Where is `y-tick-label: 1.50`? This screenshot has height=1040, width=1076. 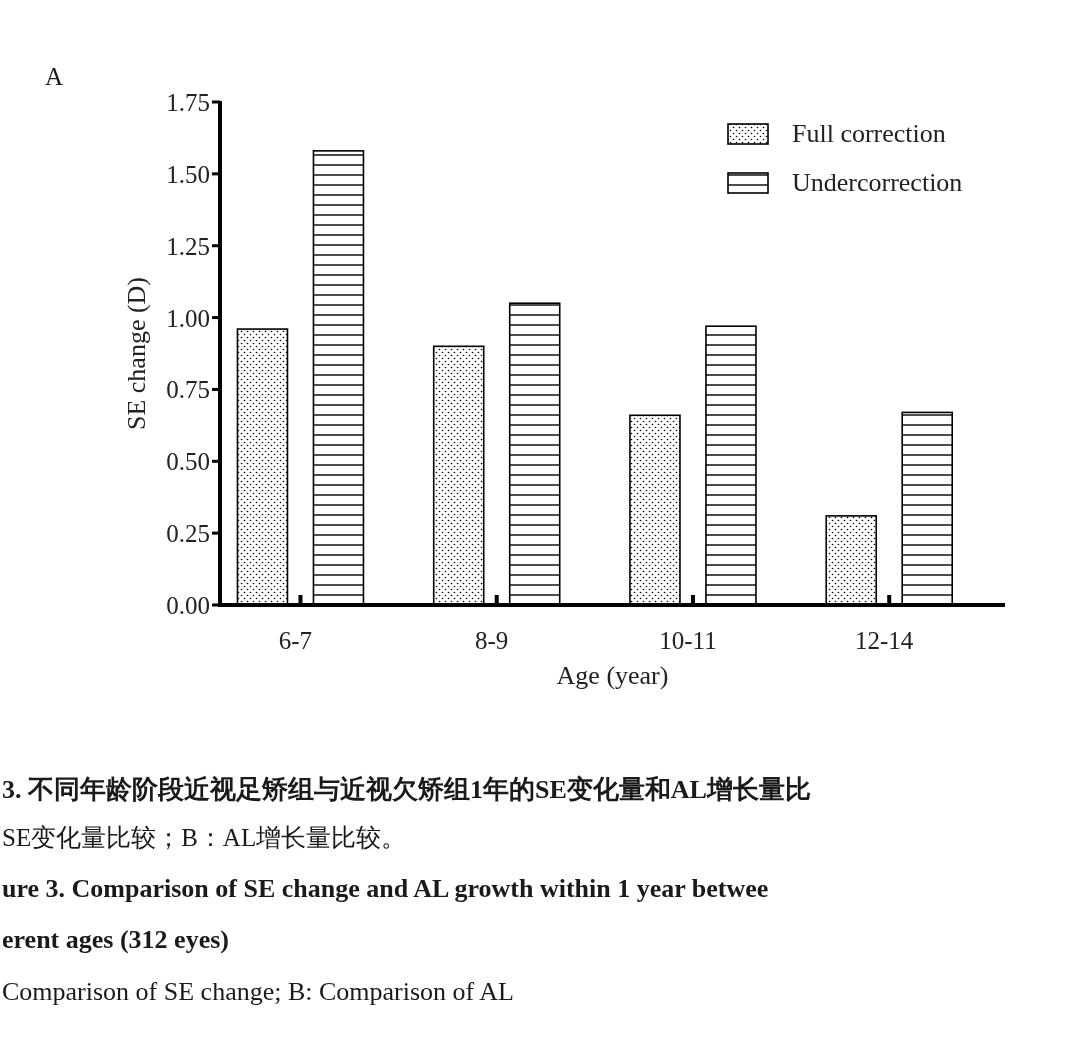
y-tick-label: 1.50 is located at coordinates (188, 174).